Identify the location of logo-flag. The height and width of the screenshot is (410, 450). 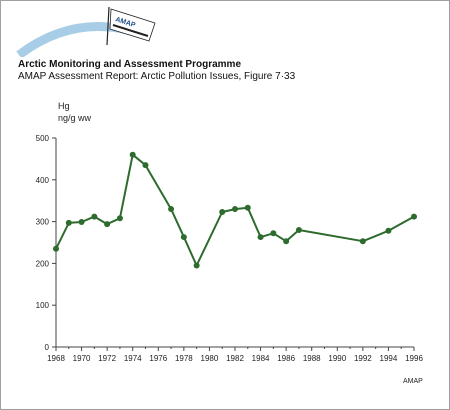
(132, 25).